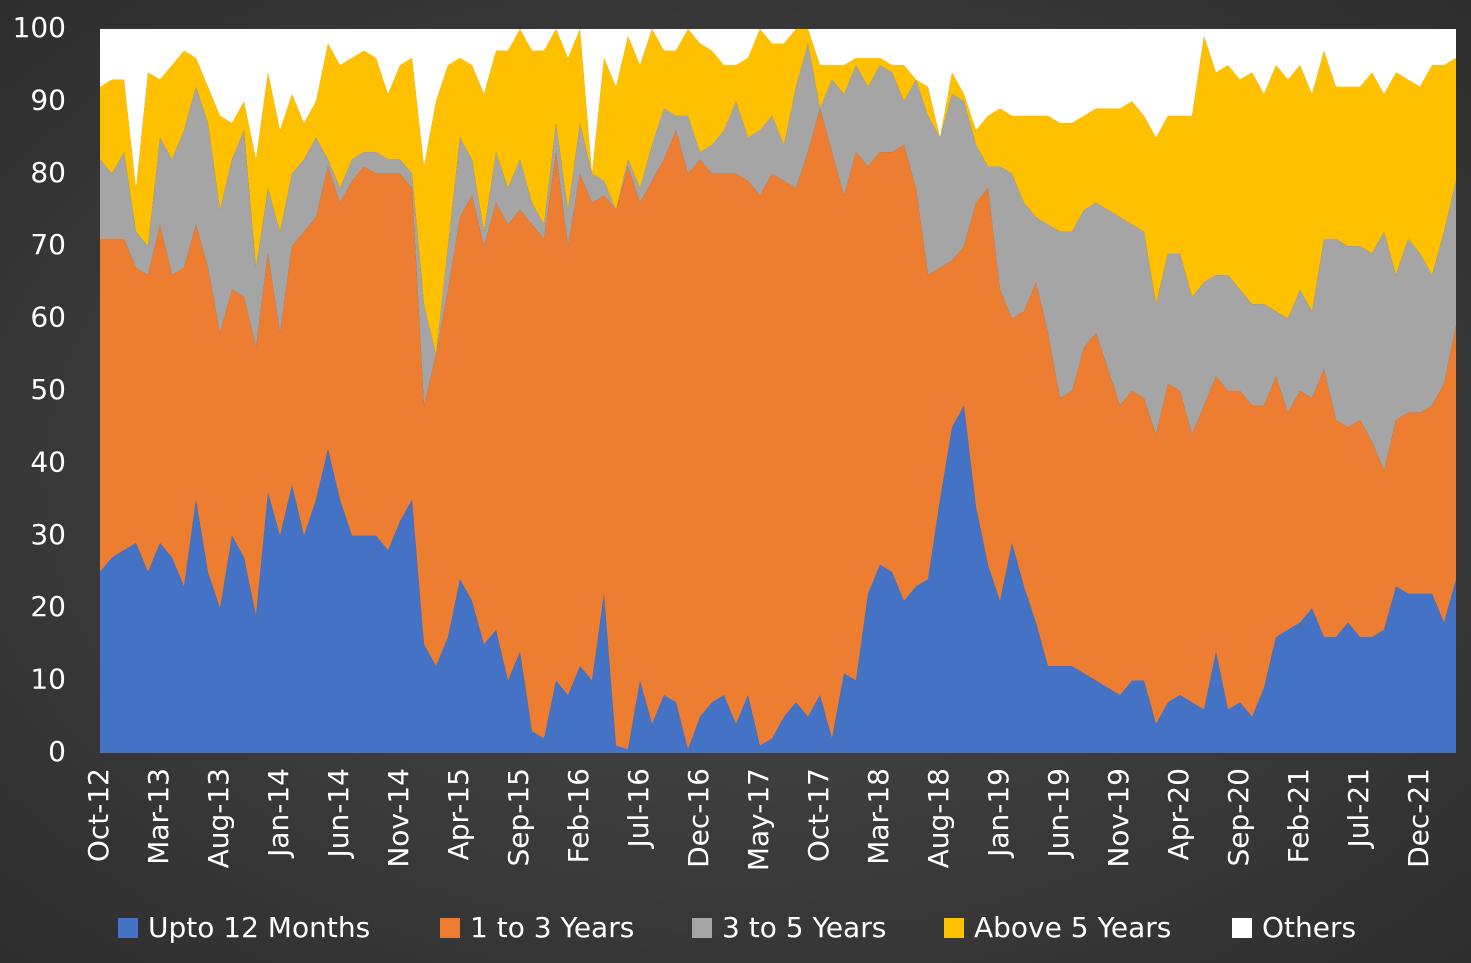 Image resolution: width=1471 pixels, height=963 pixels. I want to click on x-tick-label: Mar-18, so click(878, 816).